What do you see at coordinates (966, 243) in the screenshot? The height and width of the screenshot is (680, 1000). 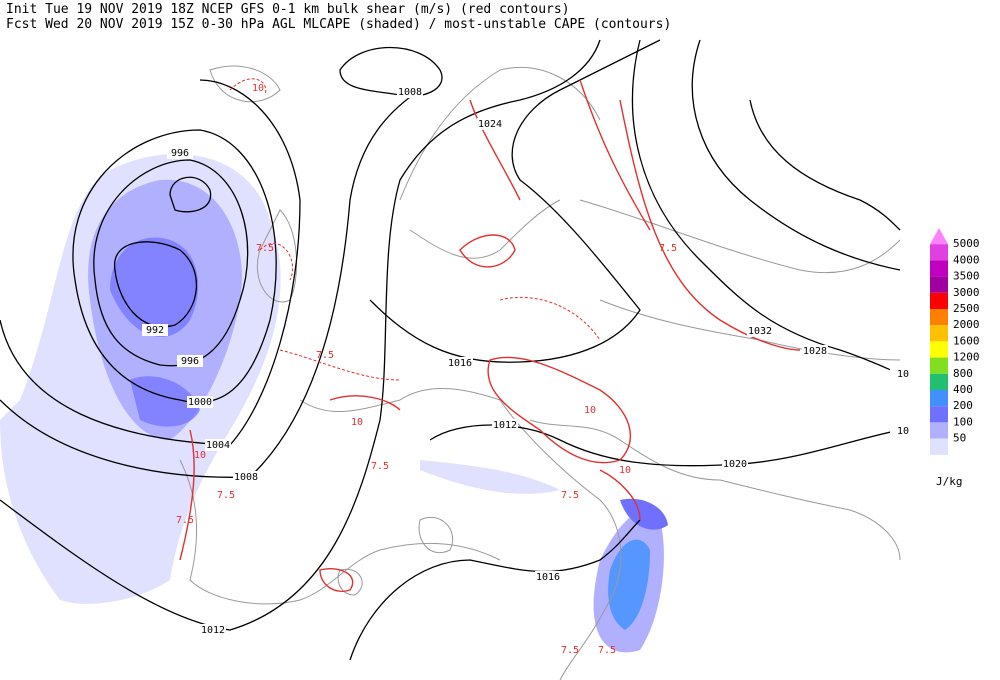 I see `legend-label: 5000` at bounding box center [966, 243].